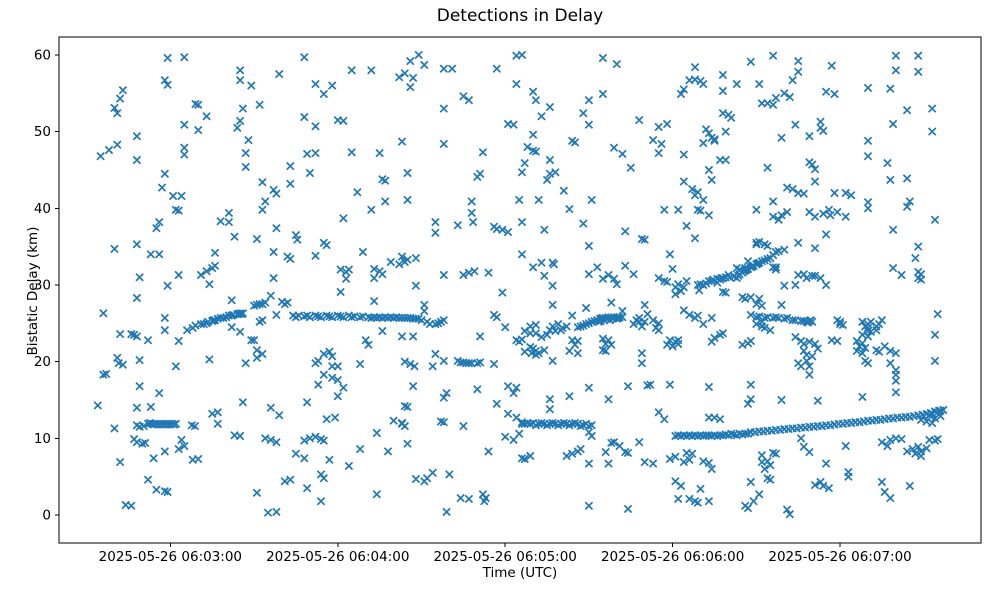 This screenshot has height=590, width=989. I want to click on chart-title: Detections in Delay, so click(520, 16).